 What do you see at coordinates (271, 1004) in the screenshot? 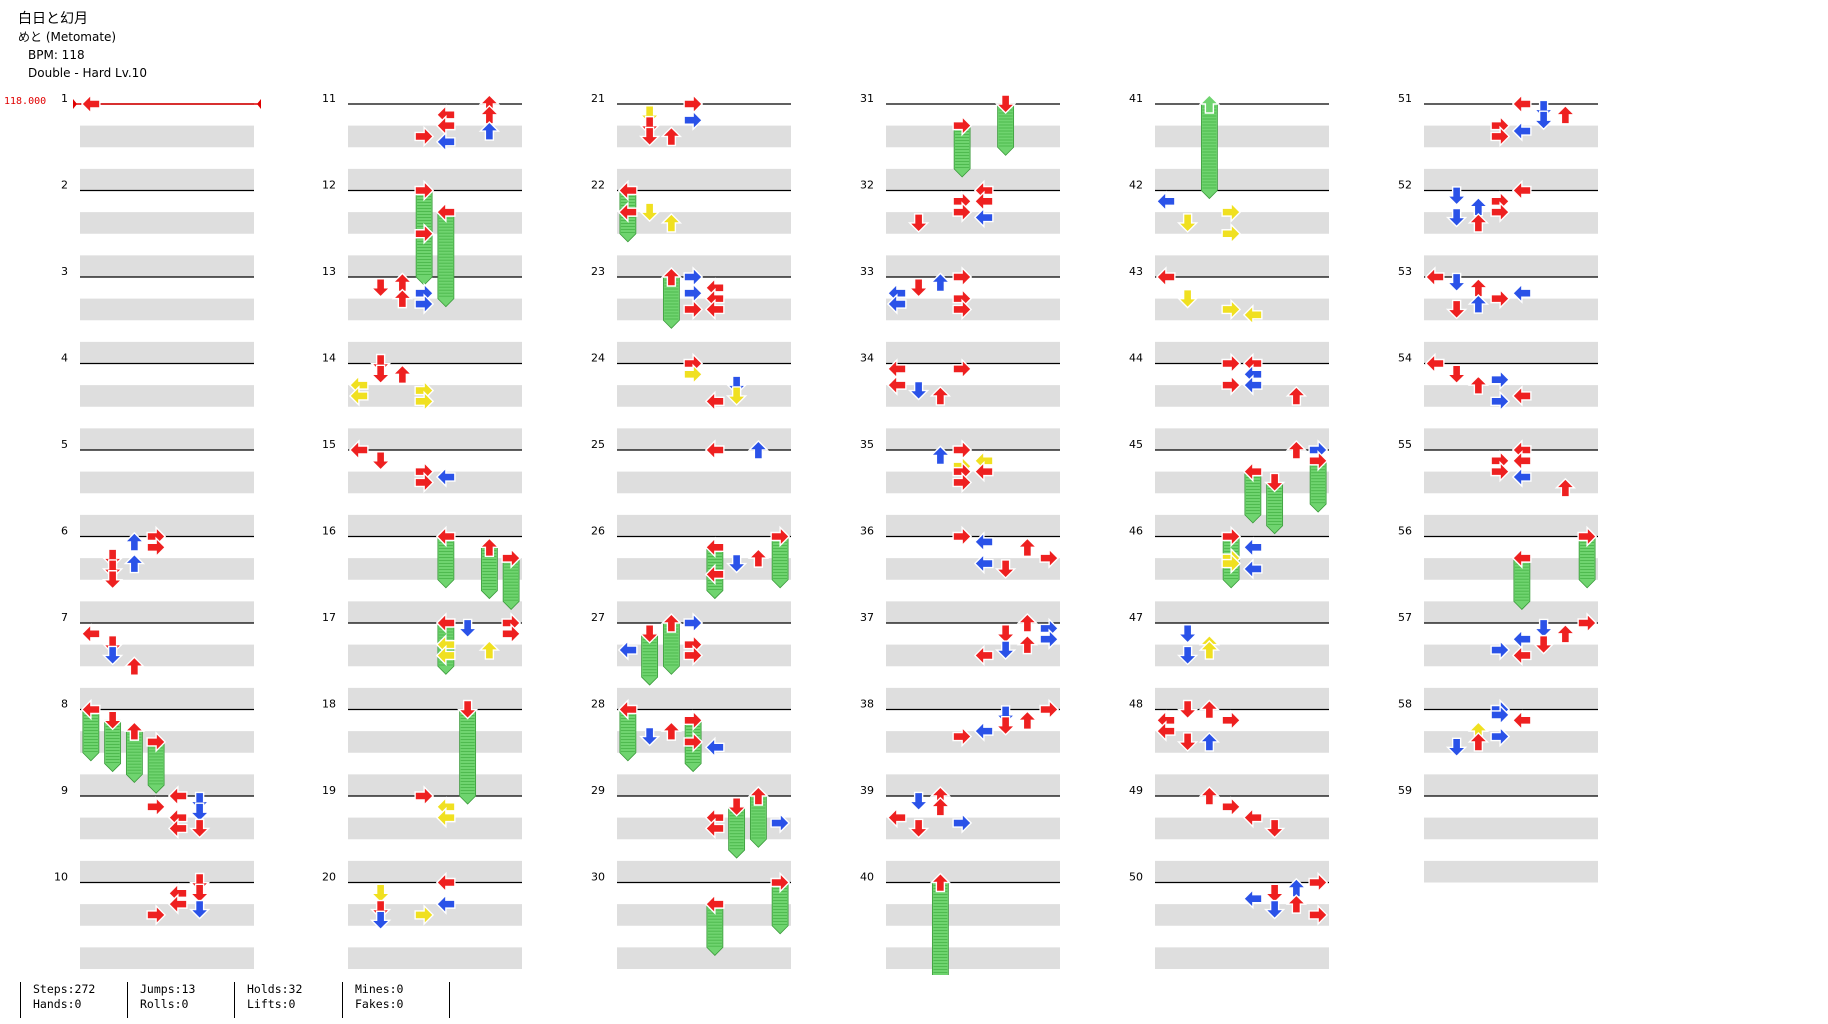
I see `stat-lifts: Lifts:0` at bounding box center [271, 1004].